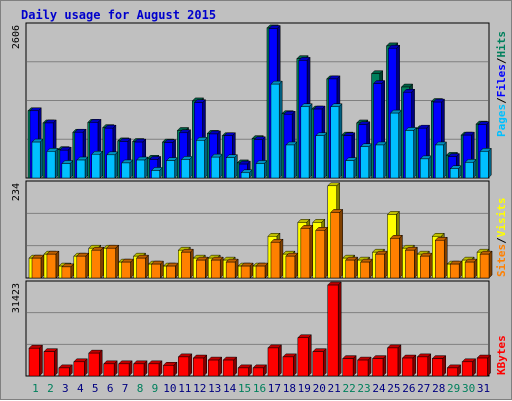 The width and height of the screenshot is (512, 401). What do you see at coordinates (501, 44) in the screenshot?
I see `legend-pages-files-hits-part: Hits` at bounding box center [501, 44].